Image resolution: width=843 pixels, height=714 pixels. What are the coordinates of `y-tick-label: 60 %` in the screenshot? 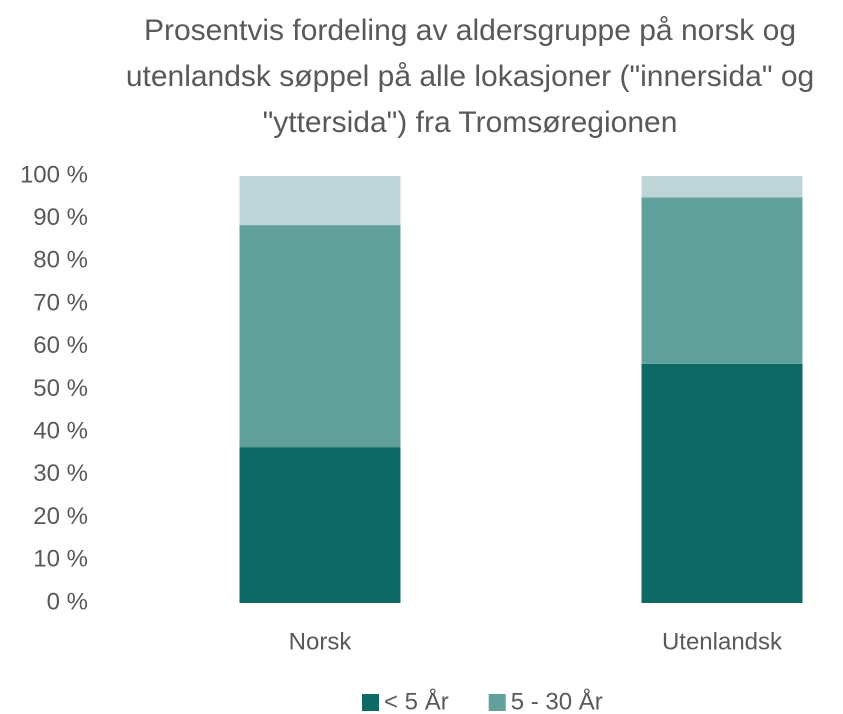 It's located at (60, 345).